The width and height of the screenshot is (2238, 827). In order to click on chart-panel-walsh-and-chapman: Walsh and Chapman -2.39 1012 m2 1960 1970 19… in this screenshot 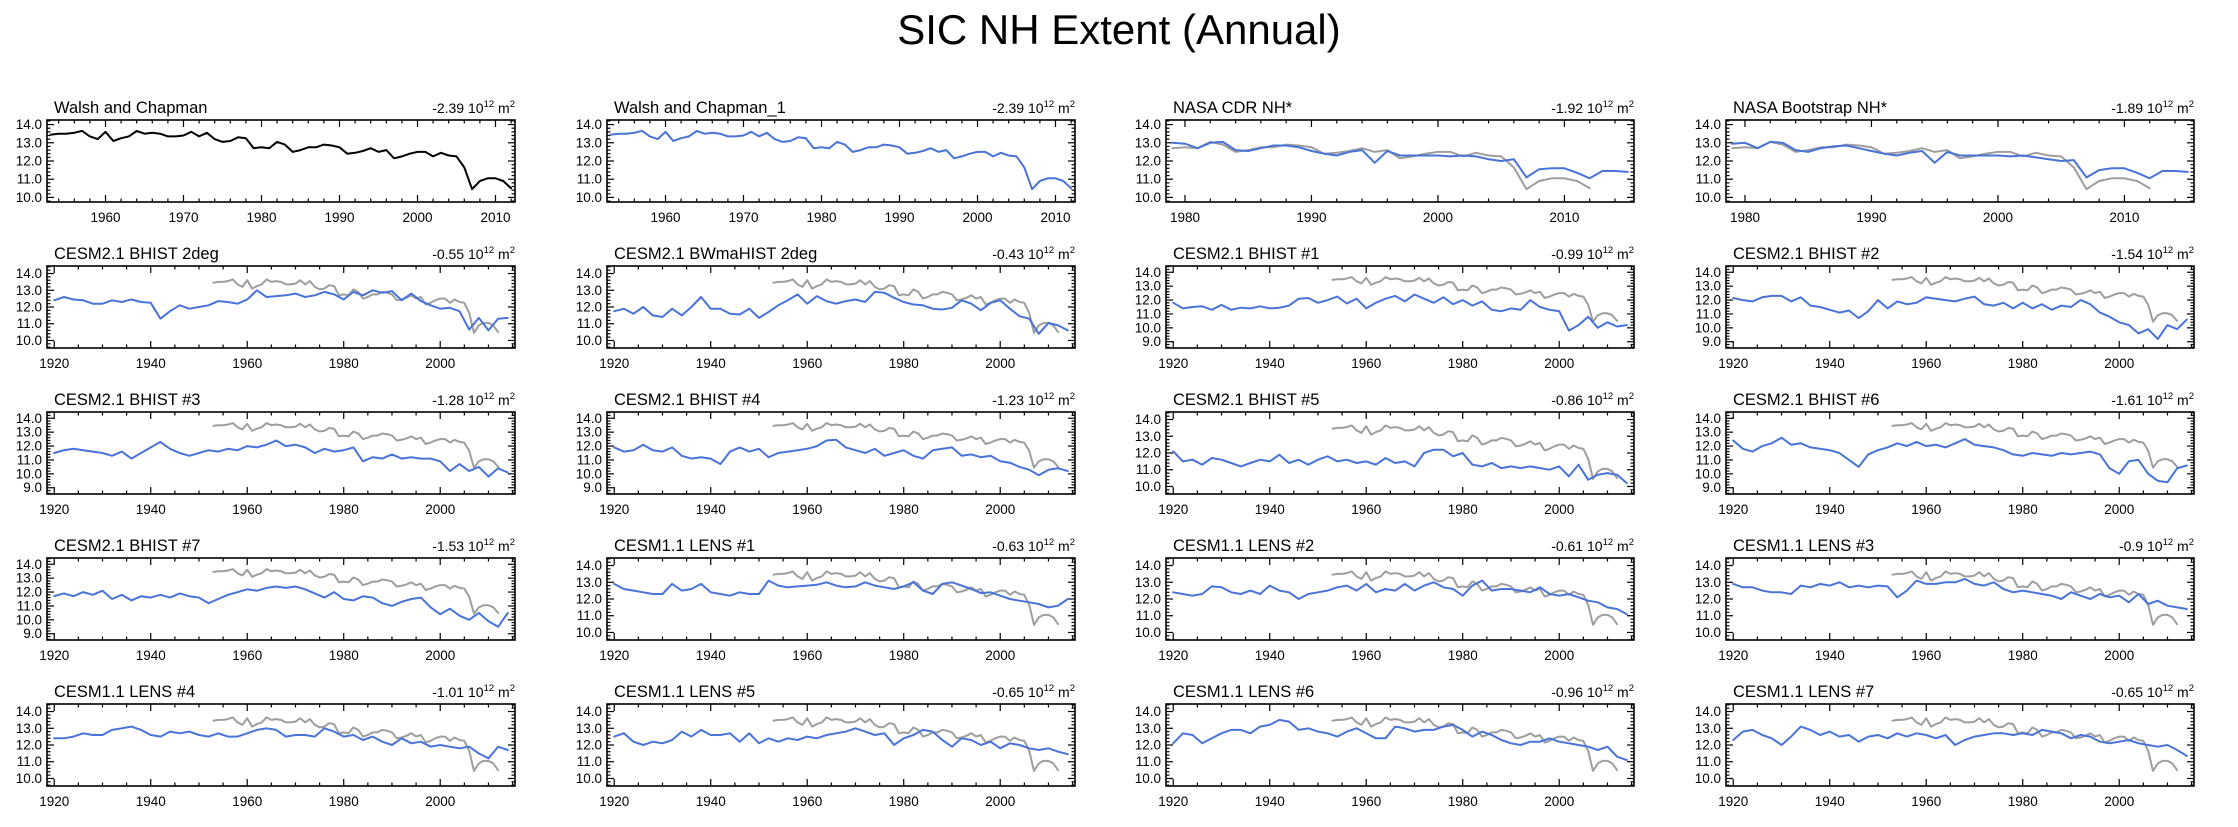, I will do `click(280, 159)`.